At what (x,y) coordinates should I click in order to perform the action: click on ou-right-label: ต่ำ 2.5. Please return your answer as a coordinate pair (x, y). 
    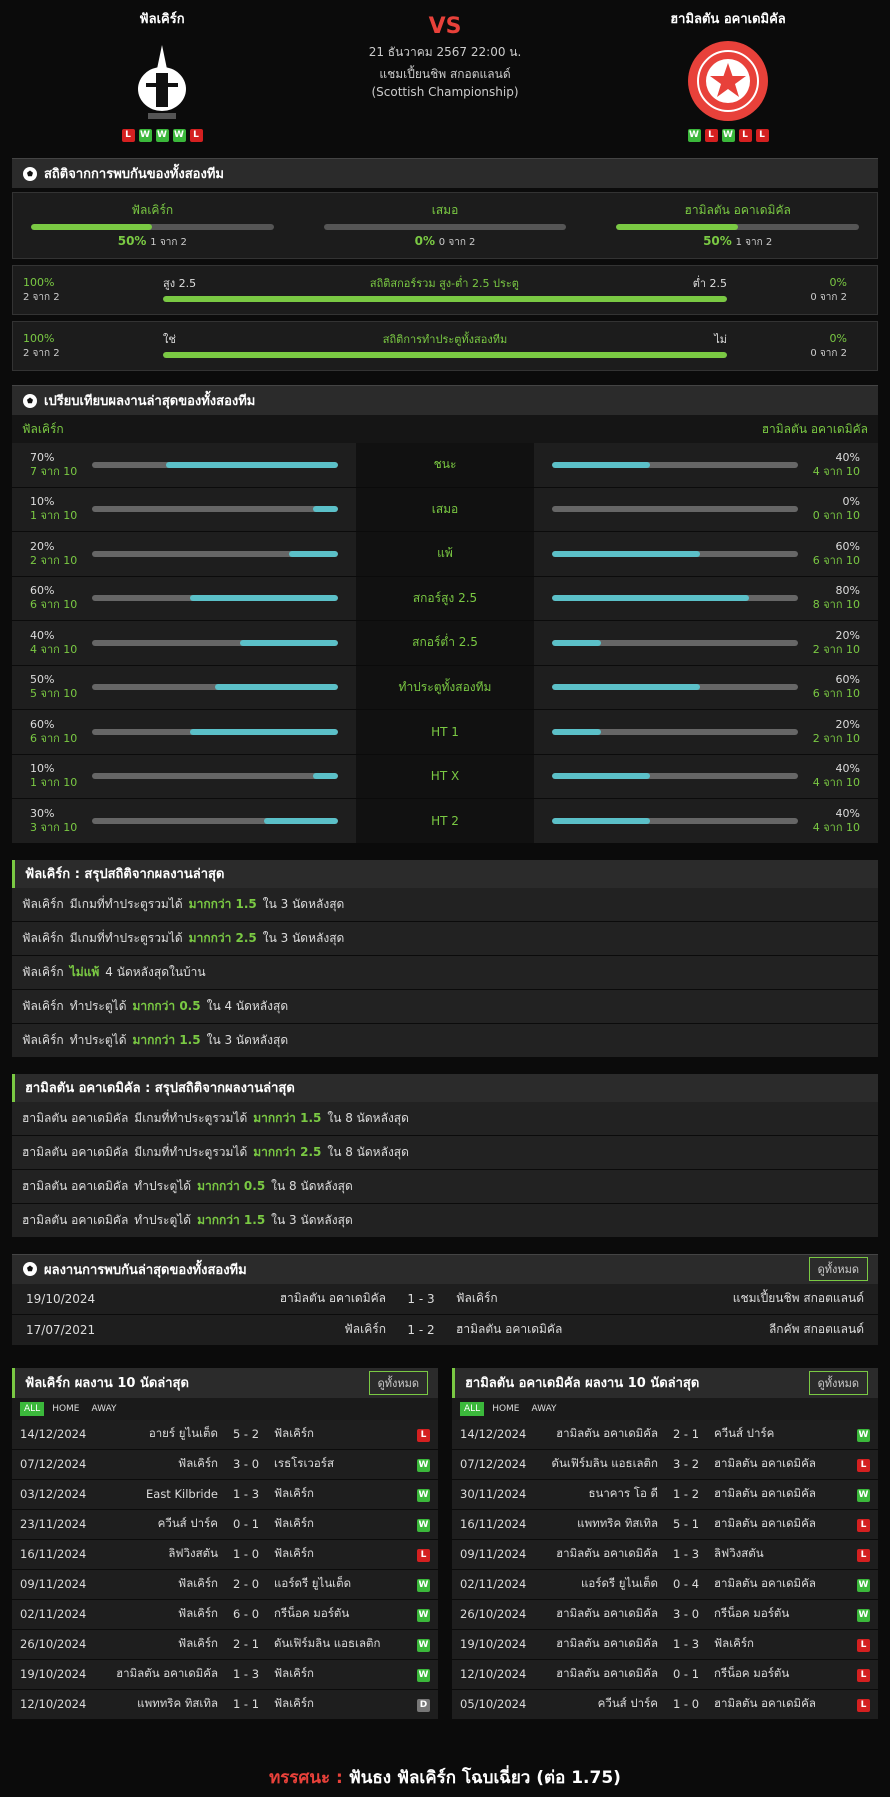
    Looking at the image, I should click on (709, 283).